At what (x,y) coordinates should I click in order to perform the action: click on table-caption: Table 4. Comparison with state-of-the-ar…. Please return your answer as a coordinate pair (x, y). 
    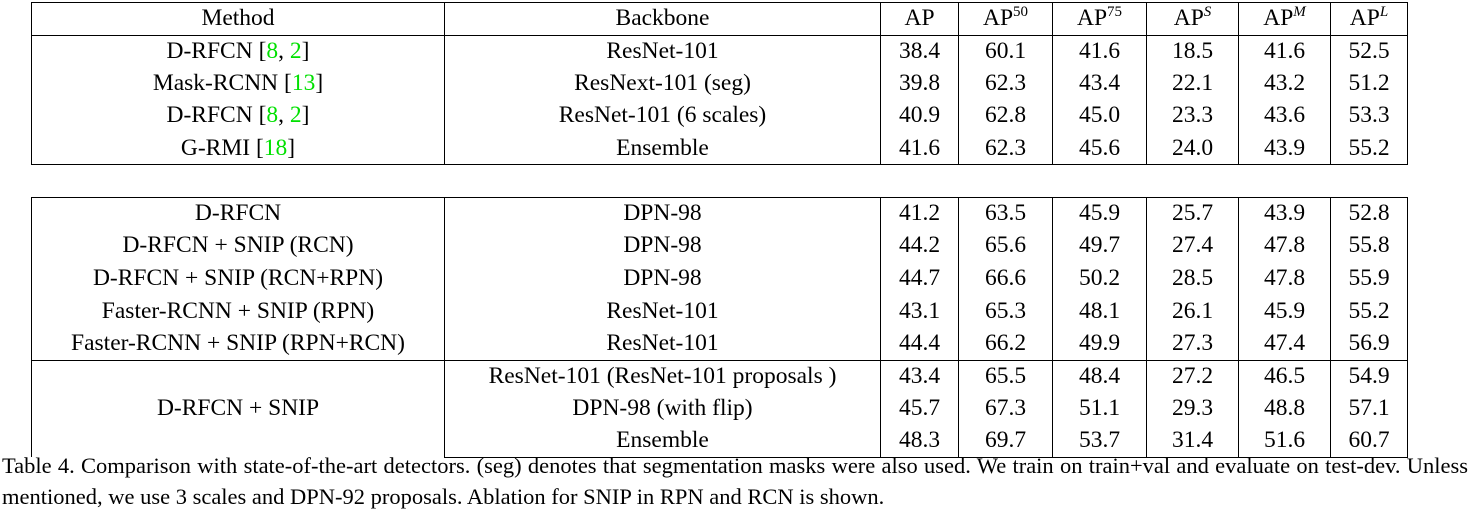
    Looking at the image, I should click on (735, 481).